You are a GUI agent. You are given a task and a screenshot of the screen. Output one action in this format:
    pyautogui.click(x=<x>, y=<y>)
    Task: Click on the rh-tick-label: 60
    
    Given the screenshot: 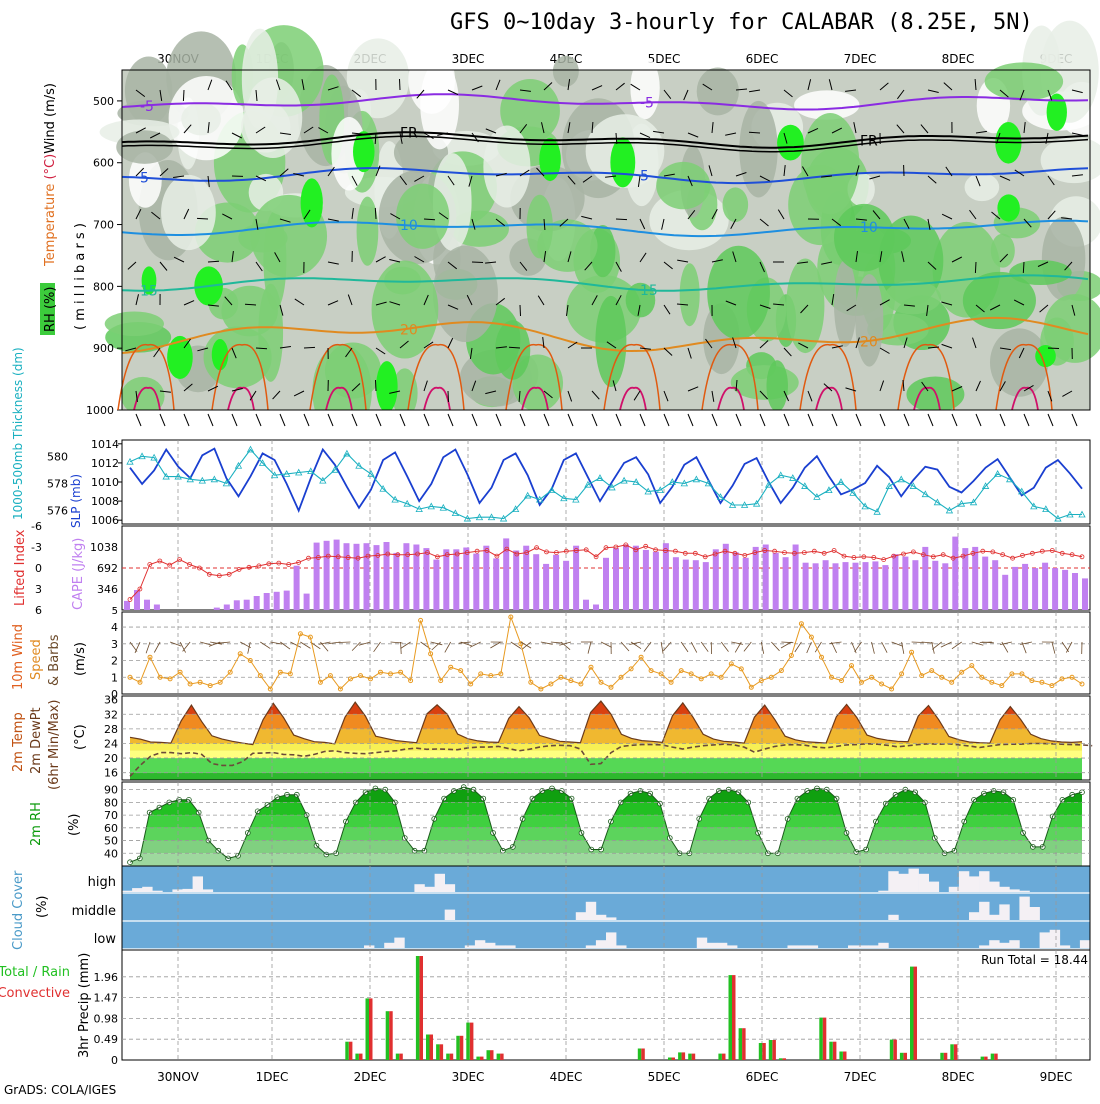 What is the action you would take?
    pyautogui.click(x=111, y=828)
    